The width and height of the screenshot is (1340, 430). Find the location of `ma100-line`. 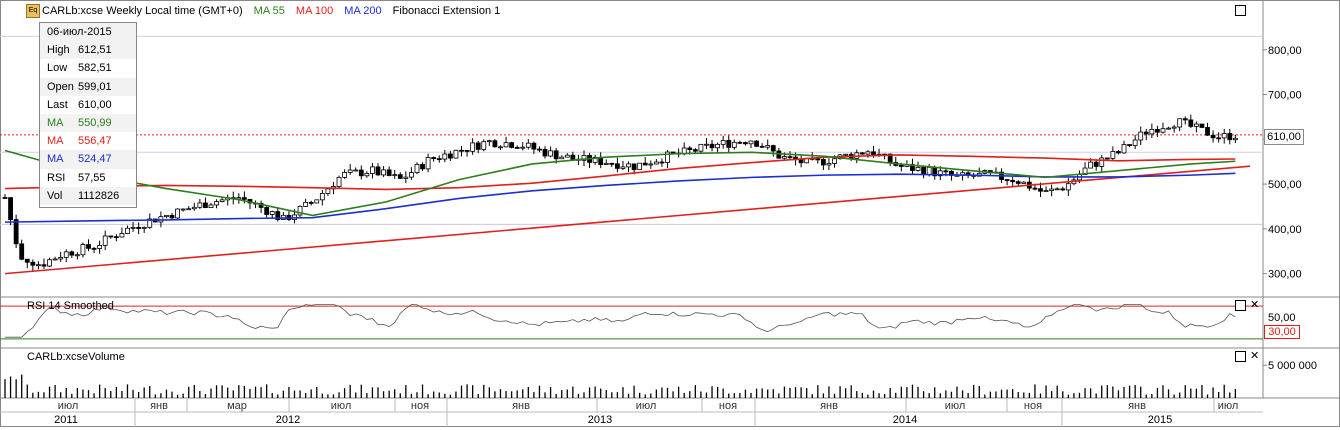

ma100-line is located at coordinates (620, 172).